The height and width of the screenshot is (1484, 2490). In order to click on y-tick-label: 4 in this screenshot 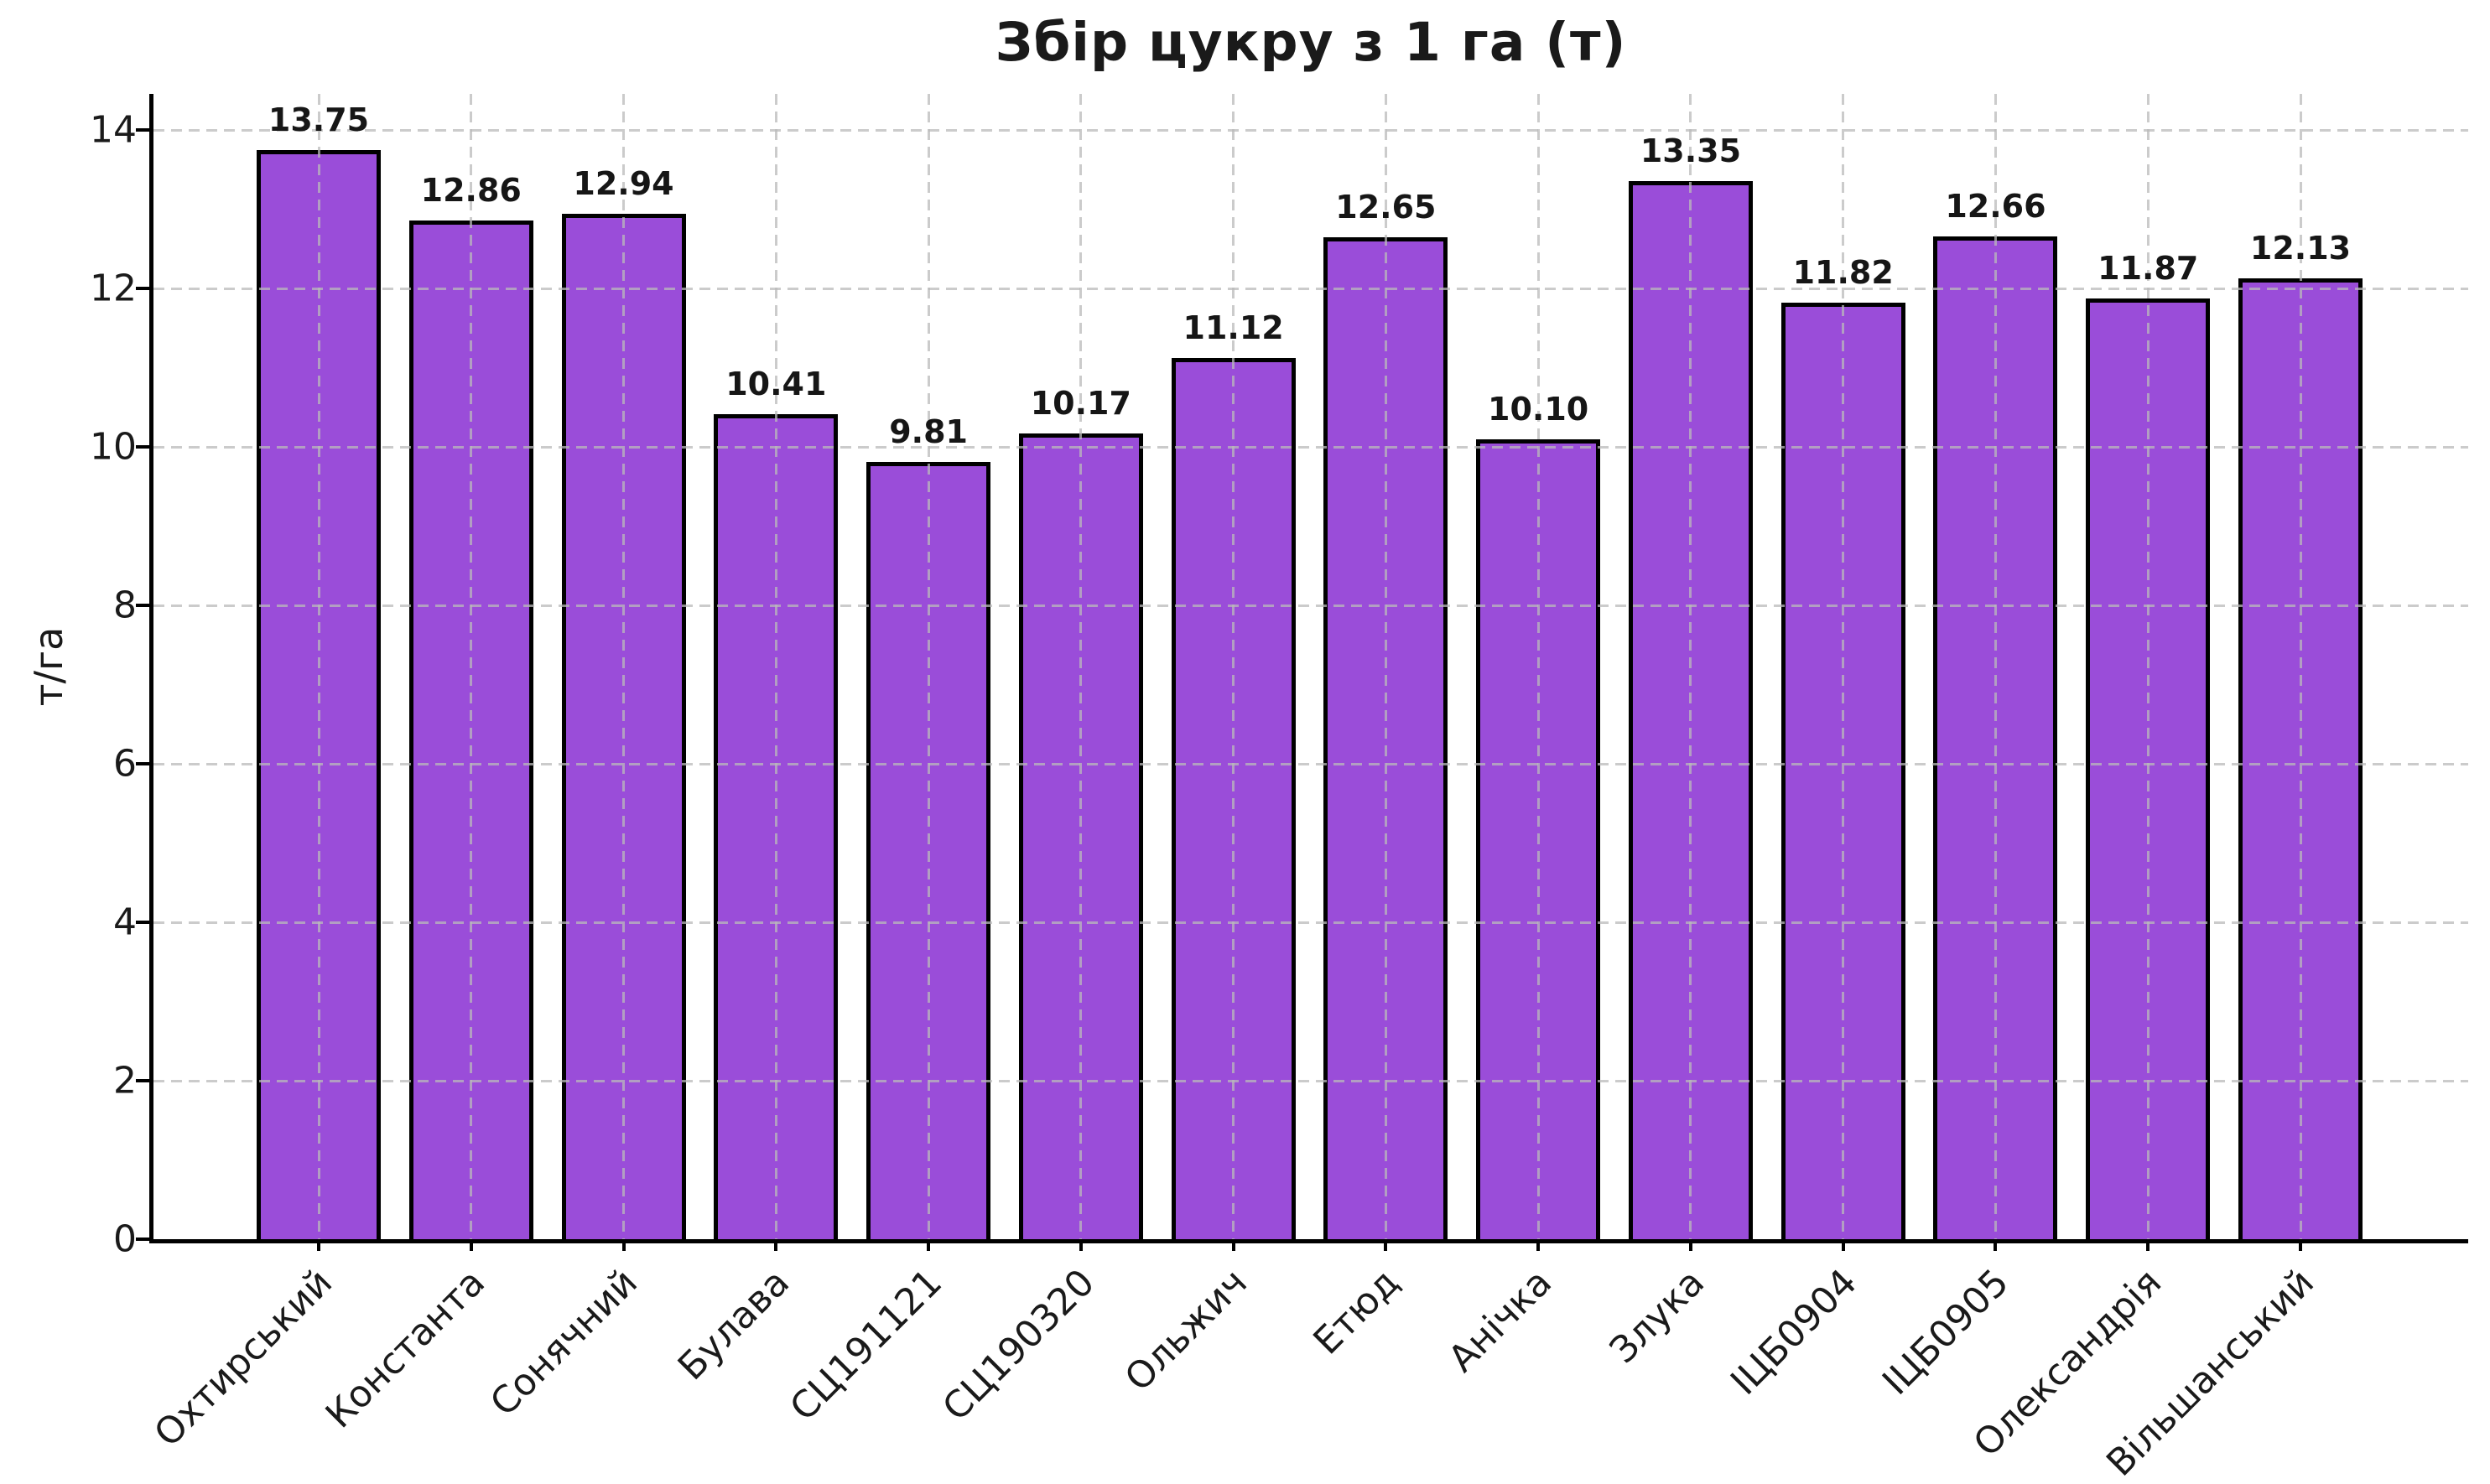, I will do `click(125, 922)`.